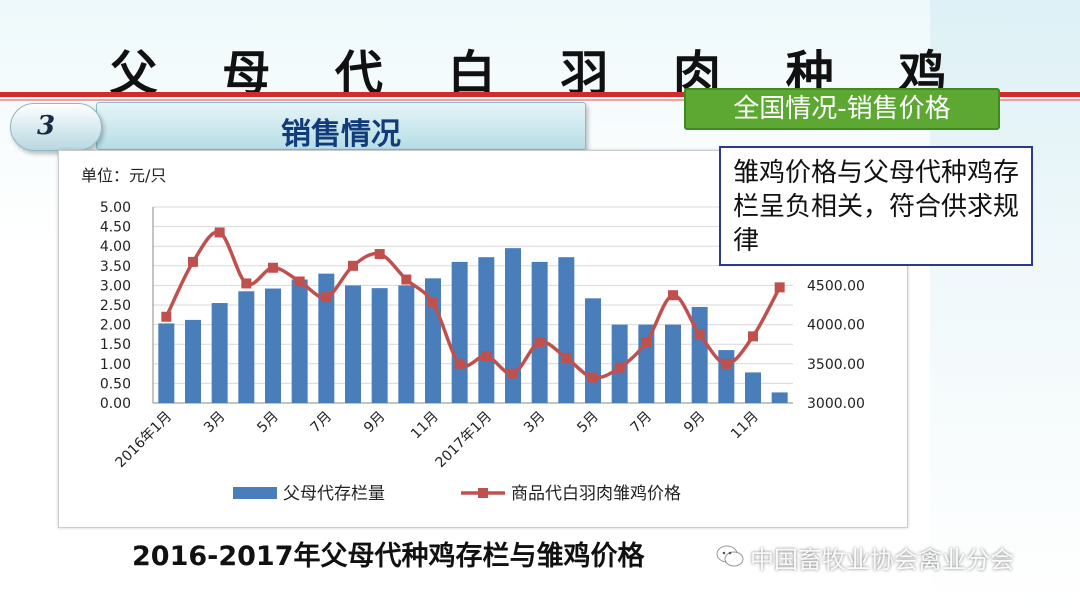 Image resolution: width=1080 pixels, height=608 pixels. I want to click on y-left-tick-label: 2.00, so click(115, 326).